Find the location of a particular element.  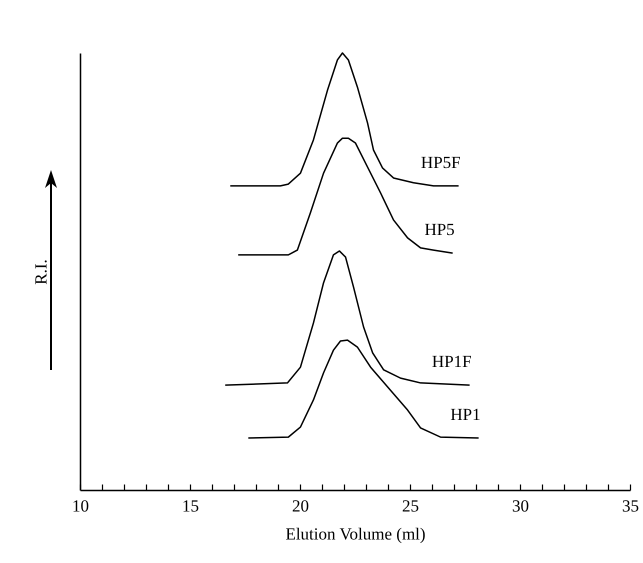

x-tick-label: 20 is located at coordinates (300, 506).